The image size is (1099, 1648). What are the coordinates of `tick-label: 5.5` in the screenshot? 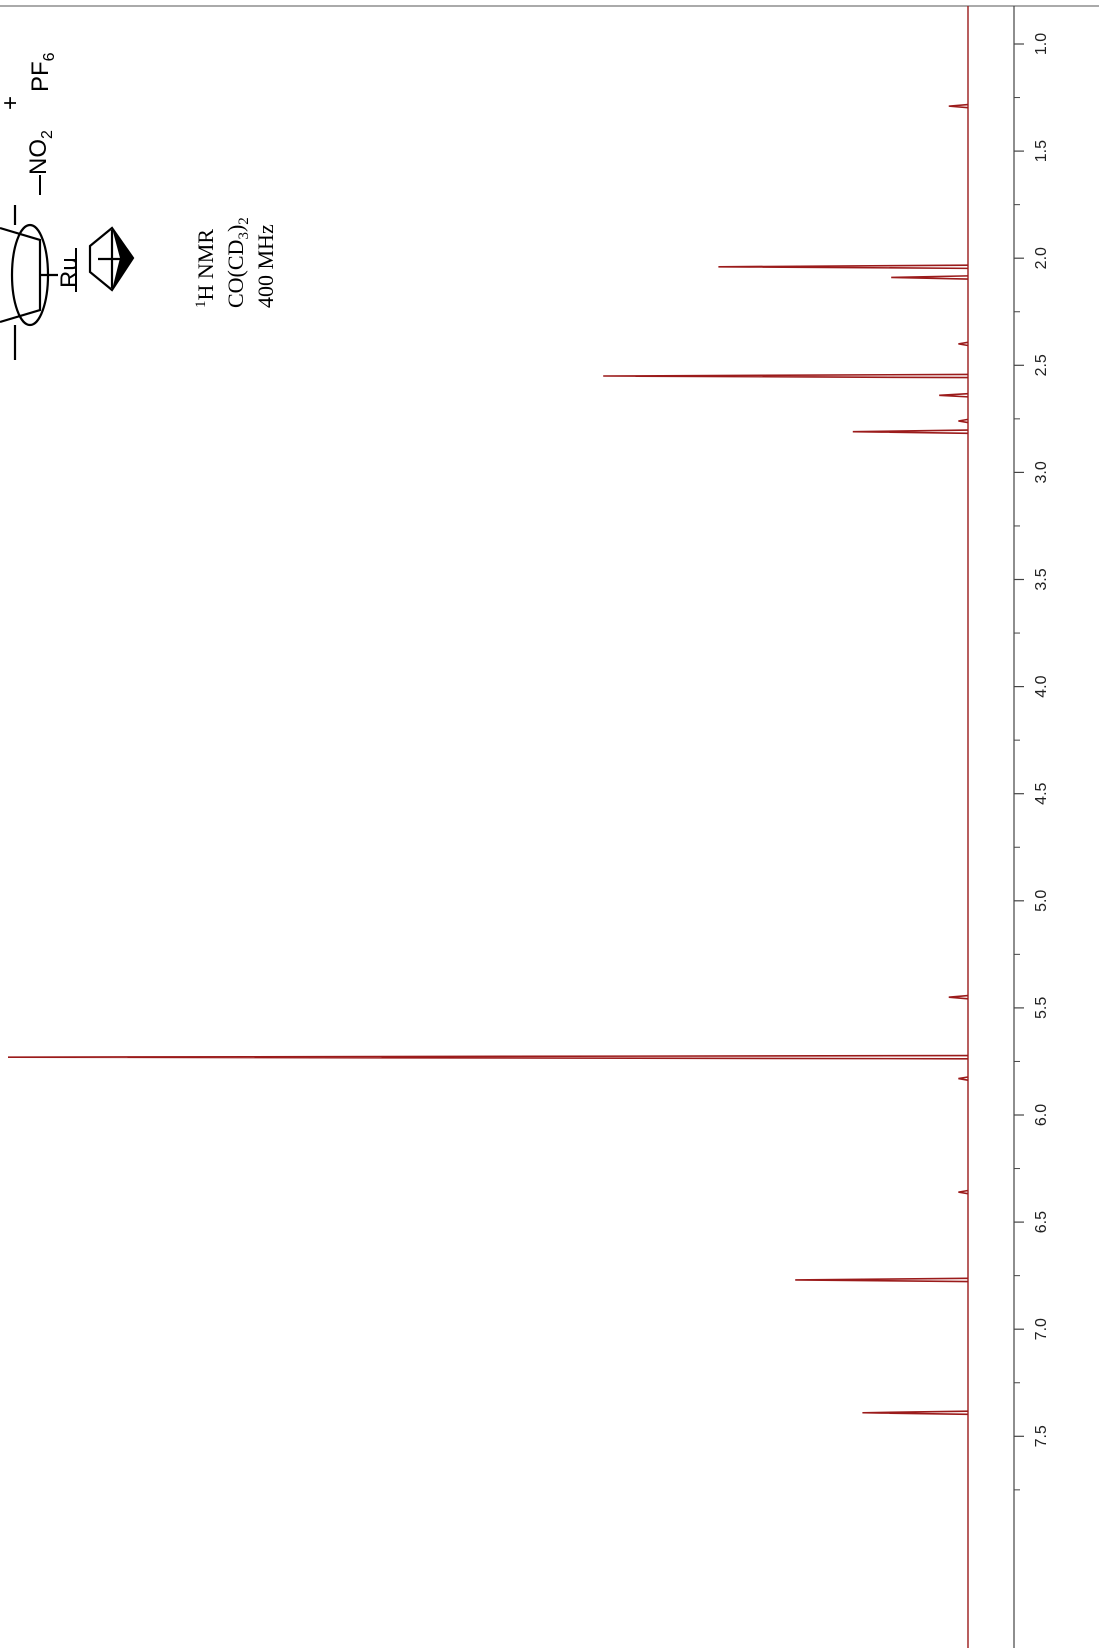 It's located at (1041, 1008).